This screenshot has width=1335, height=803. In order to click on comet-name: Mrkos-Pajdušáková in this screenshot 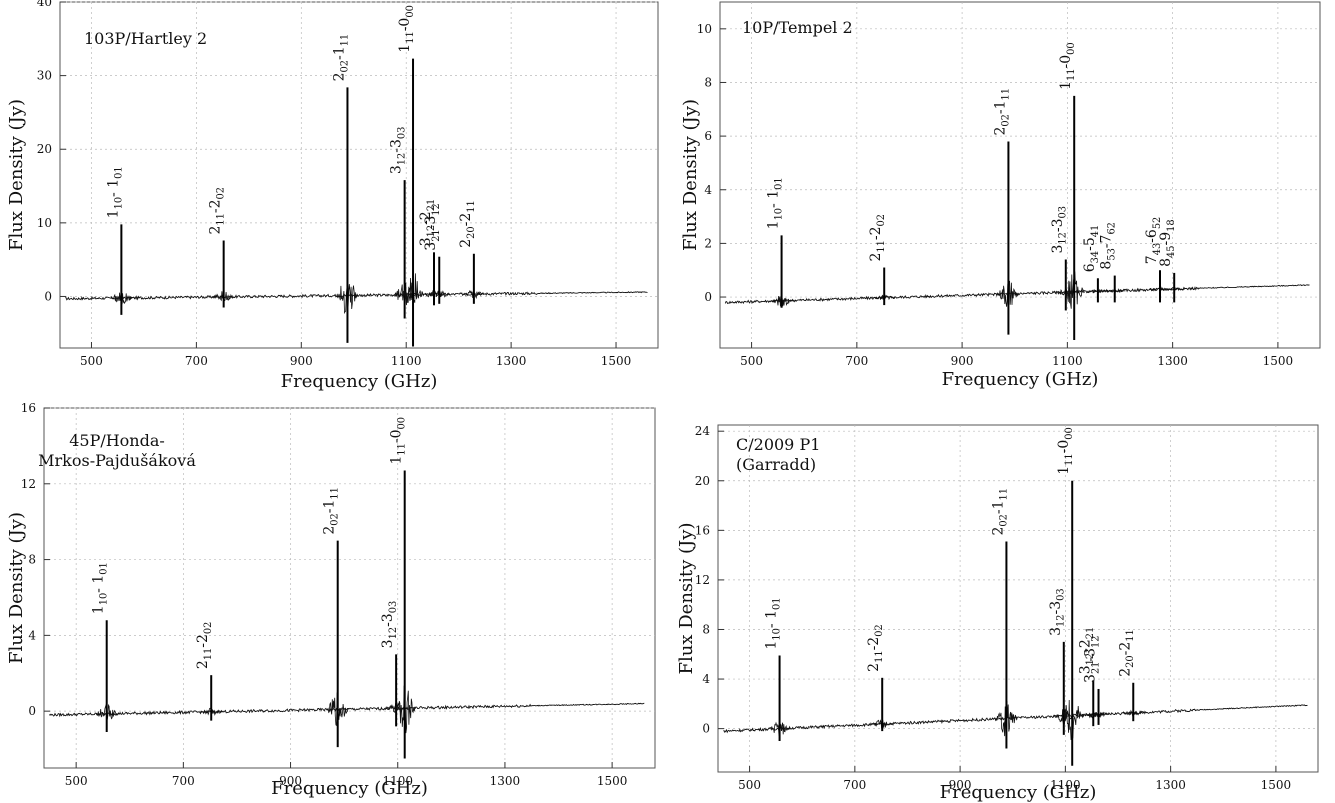, I will do `click(117, 460)`.